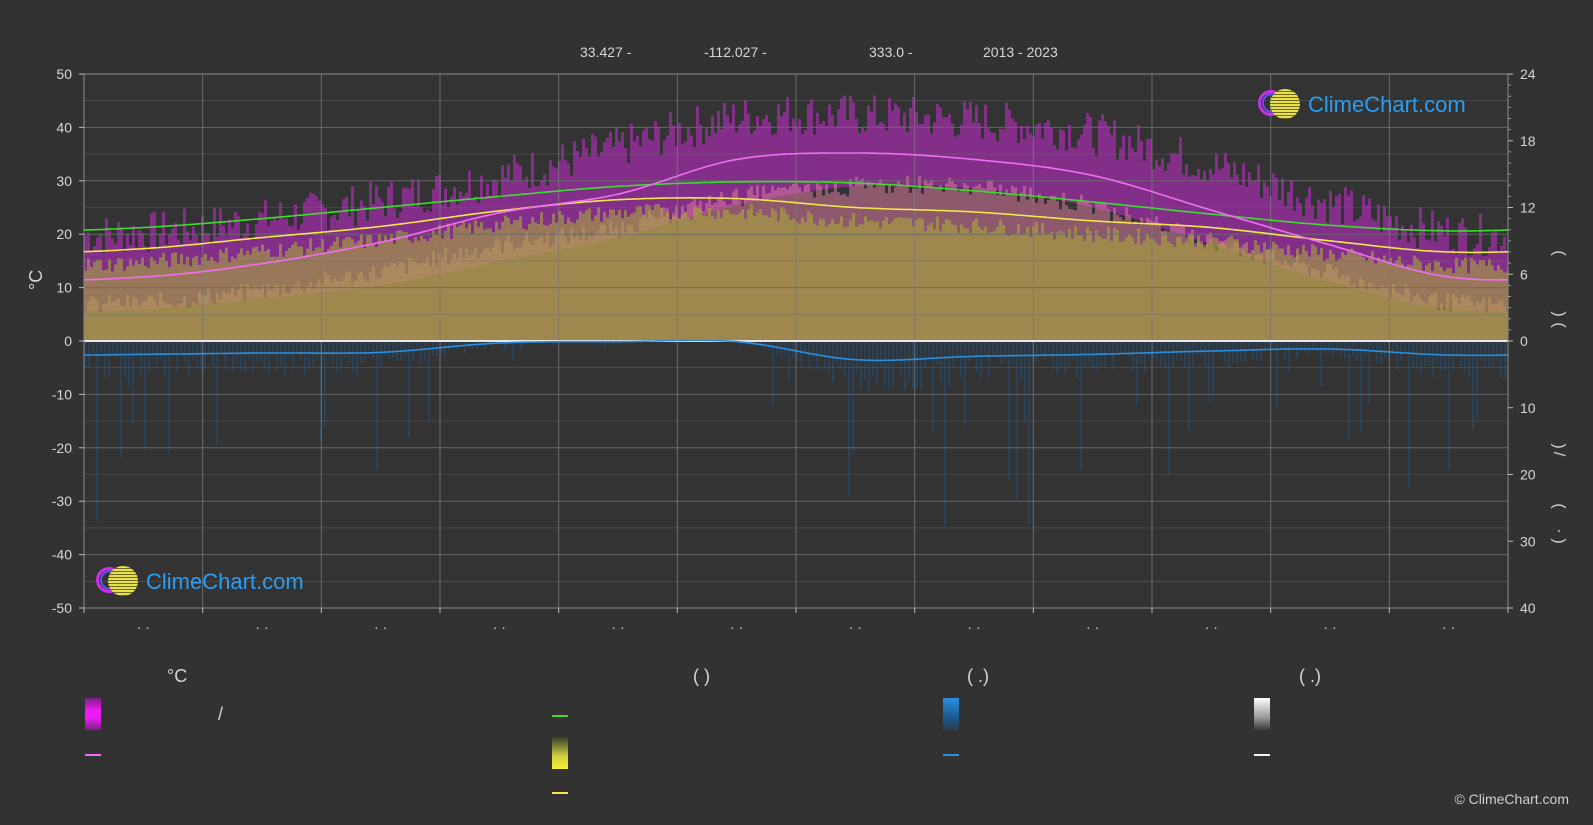 The width and height of the screenshot is (1593, 825). What do you see at coordinates (68, 341) in the screenshot?
I see `left-tick-label: 0` at bounding box center [68, 341].